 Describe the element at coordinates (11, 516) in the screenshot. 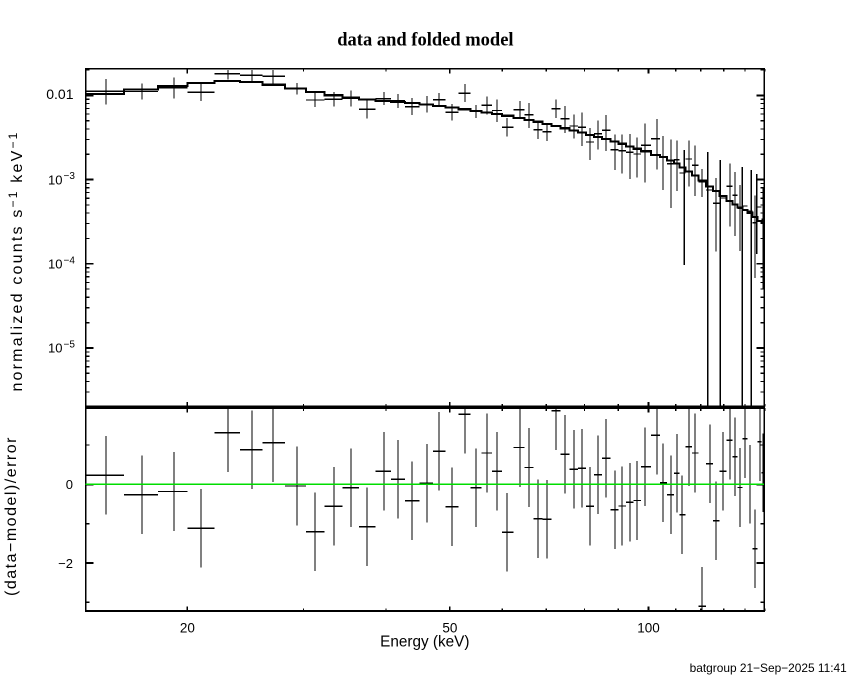

I see `svg-text: (data−model)/error` at that location.